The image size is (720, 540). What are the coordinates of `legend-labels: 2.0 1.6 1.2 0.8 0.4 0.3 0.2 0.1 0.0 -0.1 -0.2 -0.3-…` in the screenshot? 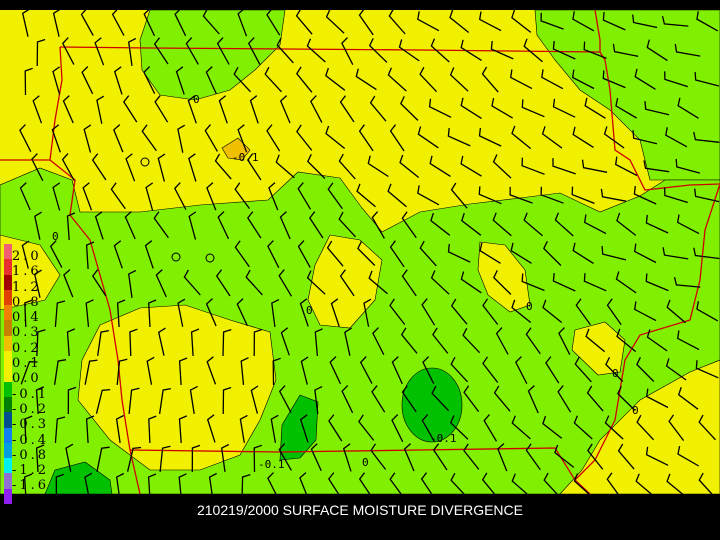 It's located at (30, 371).